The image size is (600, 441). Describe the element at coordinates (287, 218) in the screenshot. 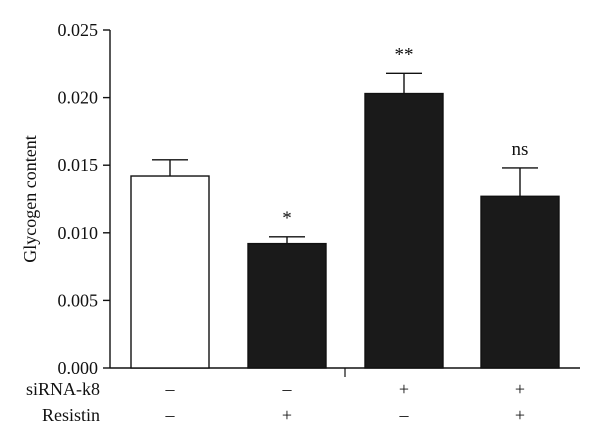

I see `significance-label-1: *` at that location.